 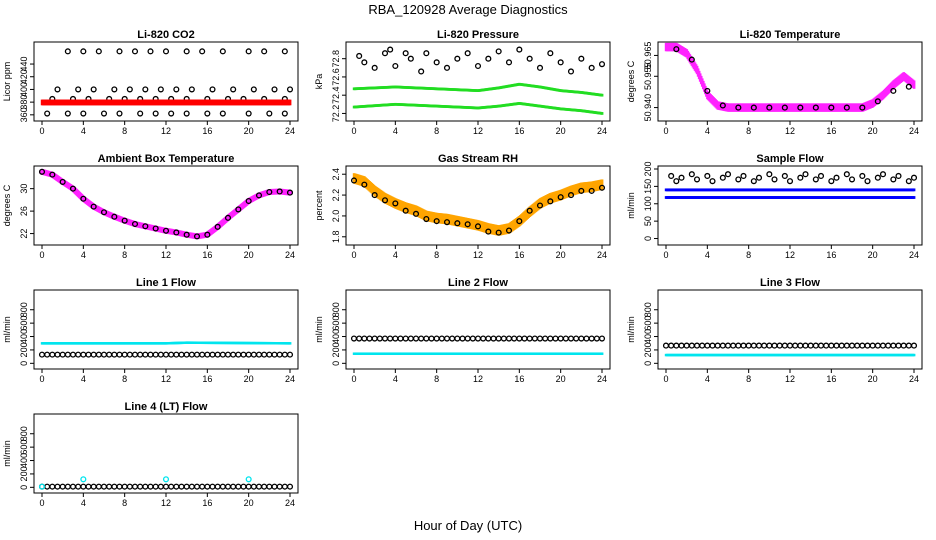 What do you see at coordinates (336, 237) in the screenshot?
I see `y-tick-label: 1.8` at bounding box center [336, 237].